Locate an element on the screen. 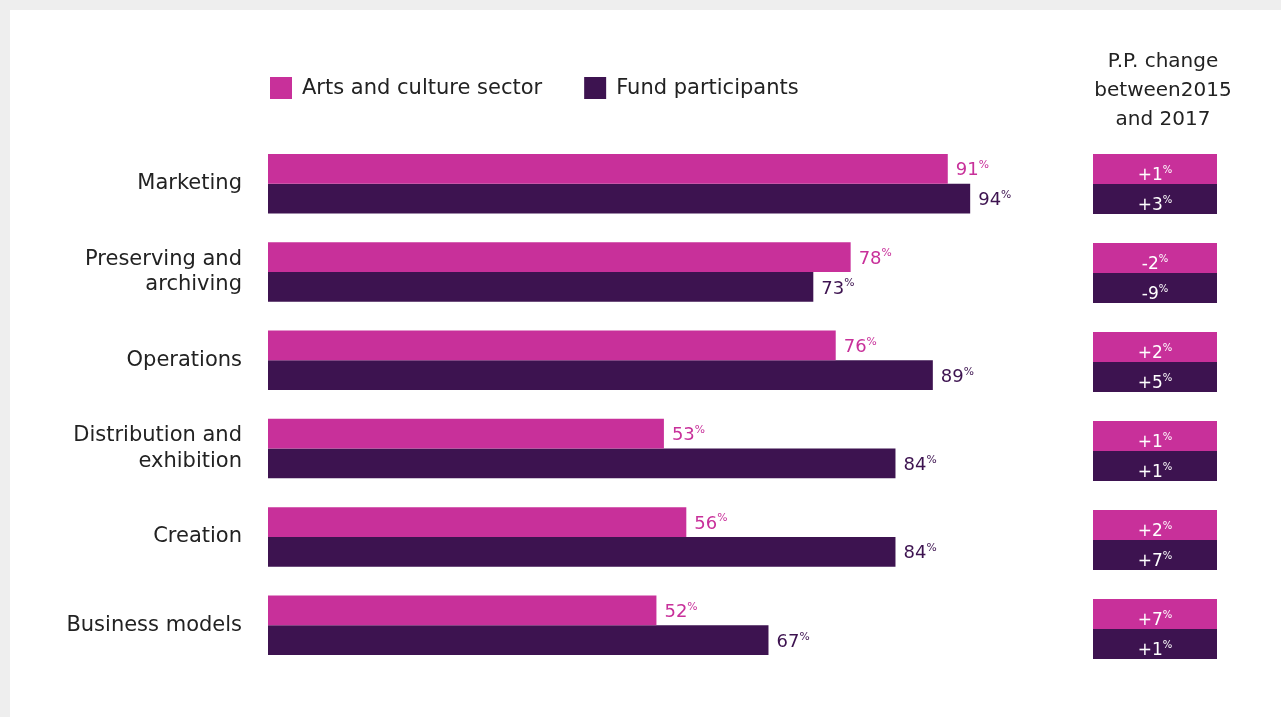 This screenshot has height=717, width=1281. data-label: 78% is located at coordinates (875, 257).